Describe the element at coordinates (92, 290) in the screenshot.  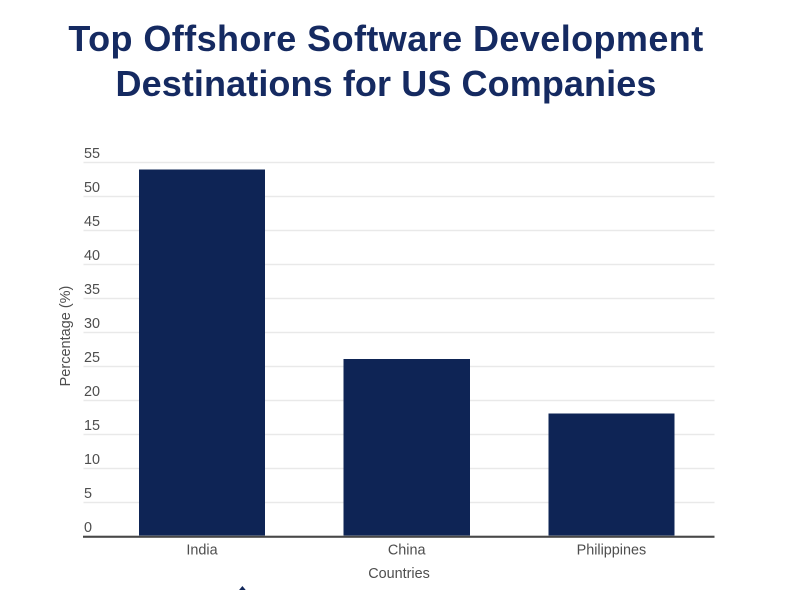
I see `svg-text: 35` at that location.